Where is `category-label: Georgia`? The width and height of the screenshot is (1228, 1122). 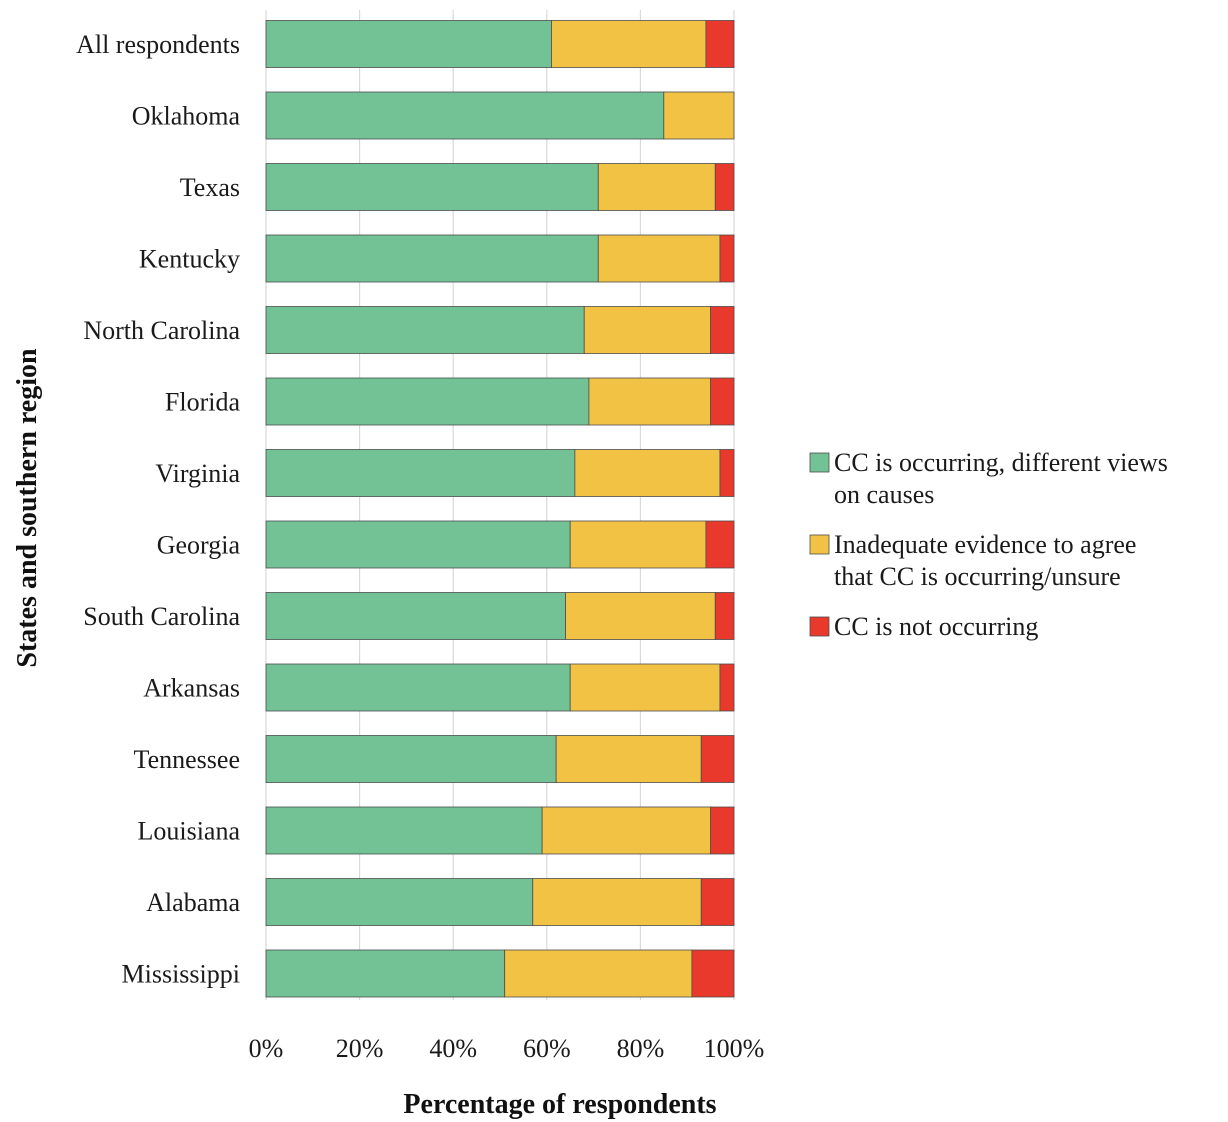 category-label: Georgia is located at coordinates (199, 545).